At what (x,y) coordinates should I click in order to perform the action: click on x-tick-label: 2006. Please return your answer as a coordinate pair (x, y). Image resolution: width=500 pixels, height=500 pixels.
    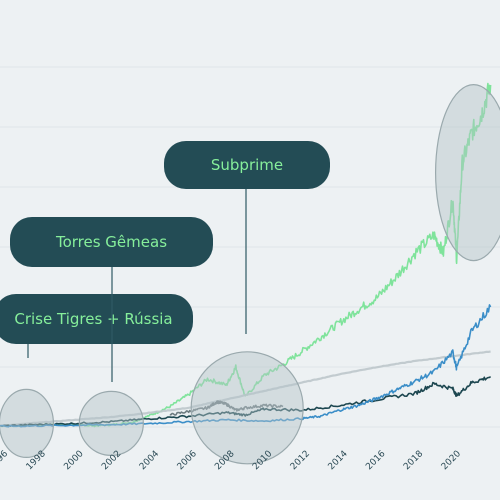
    Looking at the image, I should click on (187, 460).